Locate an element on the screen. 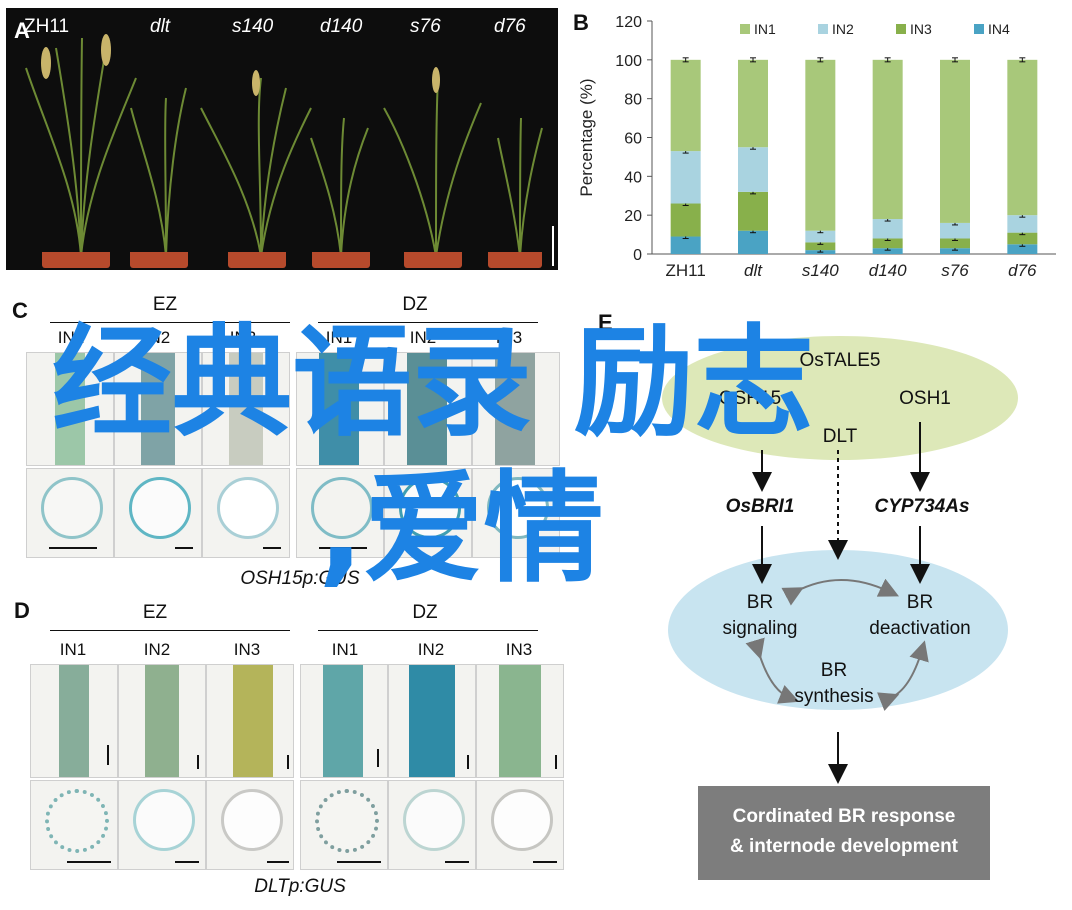 The image size is (1072, 910). br-deactivation-label: BR deactivation is located at coordinates (920, 615).